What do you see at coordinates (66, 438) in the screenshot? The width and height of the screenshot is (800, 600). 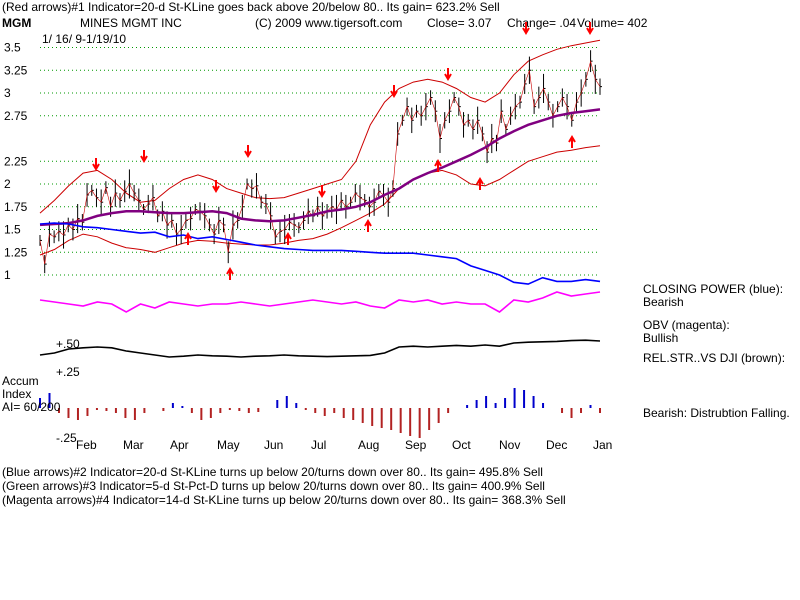 I see `accum-tick-label: -.25` at bounding box center [66, 438].